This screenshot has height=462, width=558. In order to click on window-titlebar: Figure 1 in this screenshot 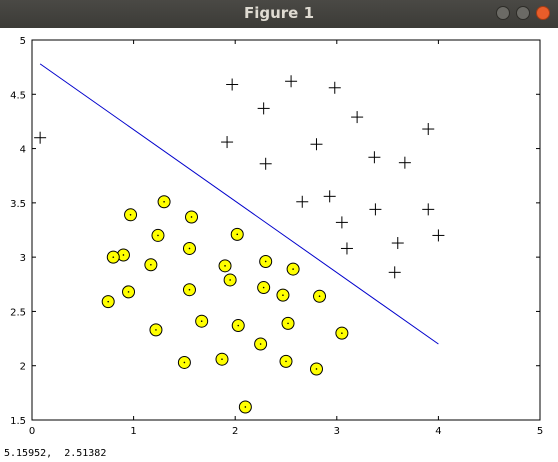, I will do `click(279, 14)`.